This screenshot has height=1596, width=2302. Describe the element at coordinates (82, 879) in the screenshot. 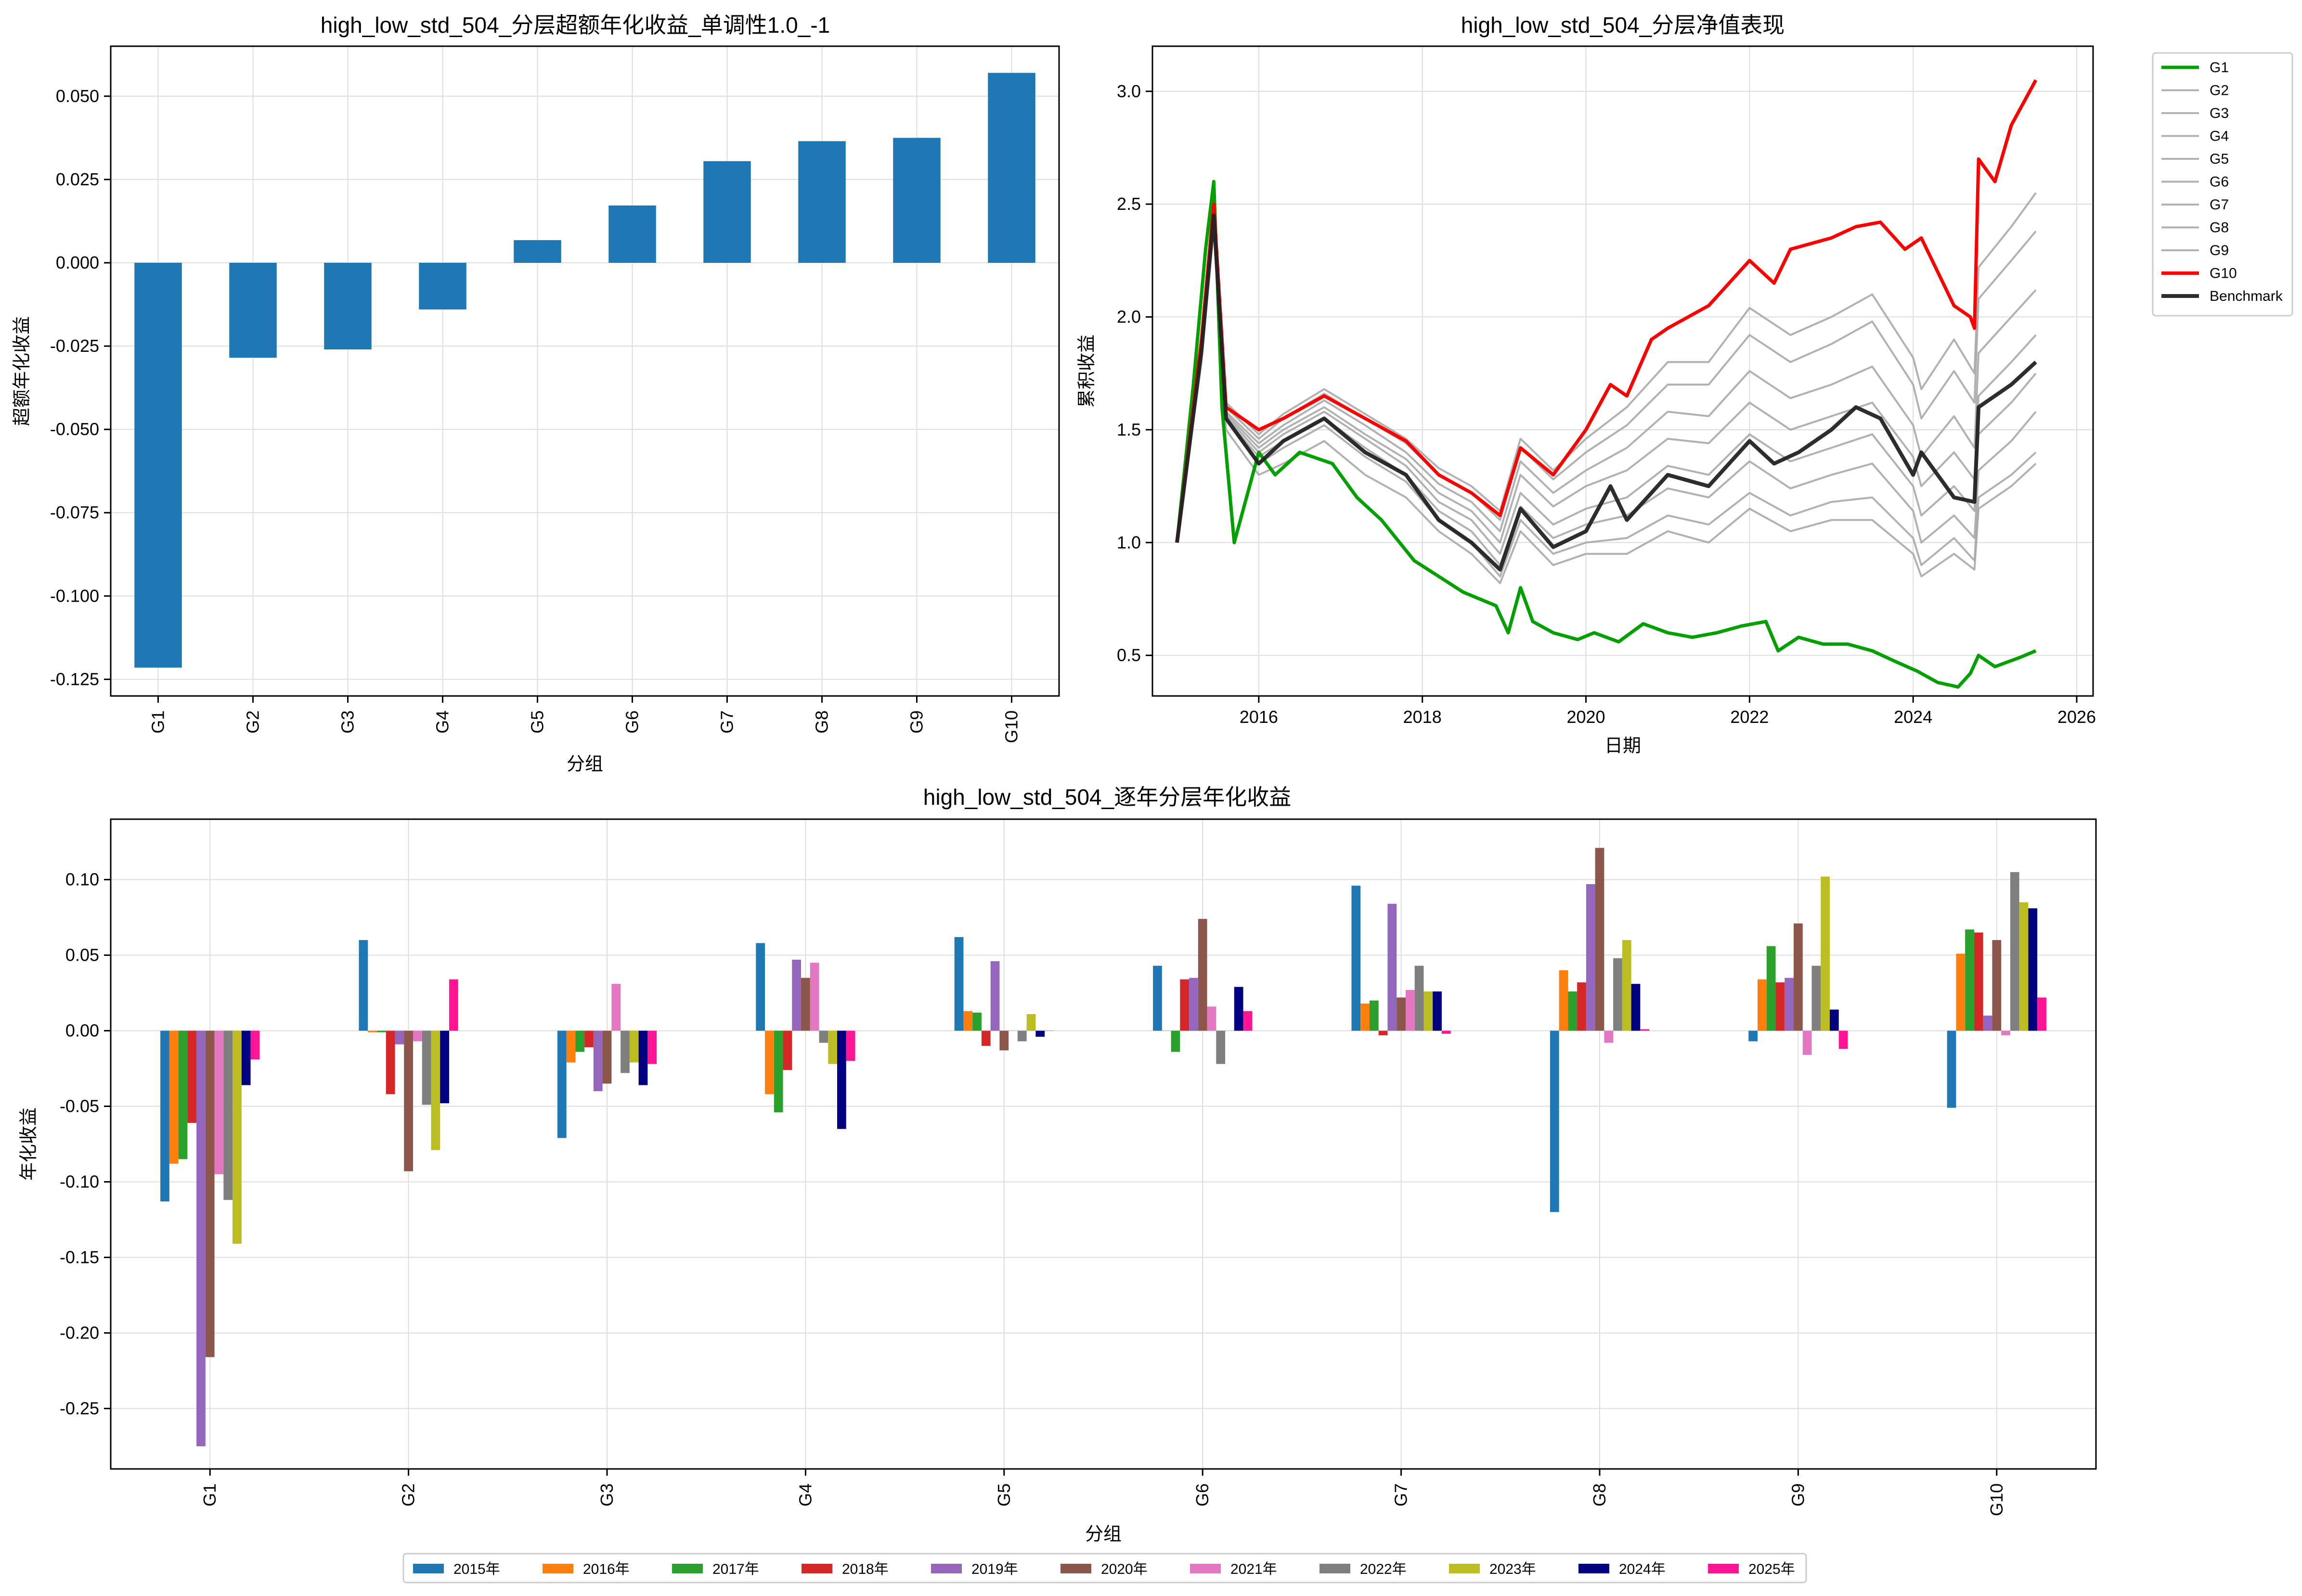

I see `chart3-y-tick-label: 0.10` at that location.